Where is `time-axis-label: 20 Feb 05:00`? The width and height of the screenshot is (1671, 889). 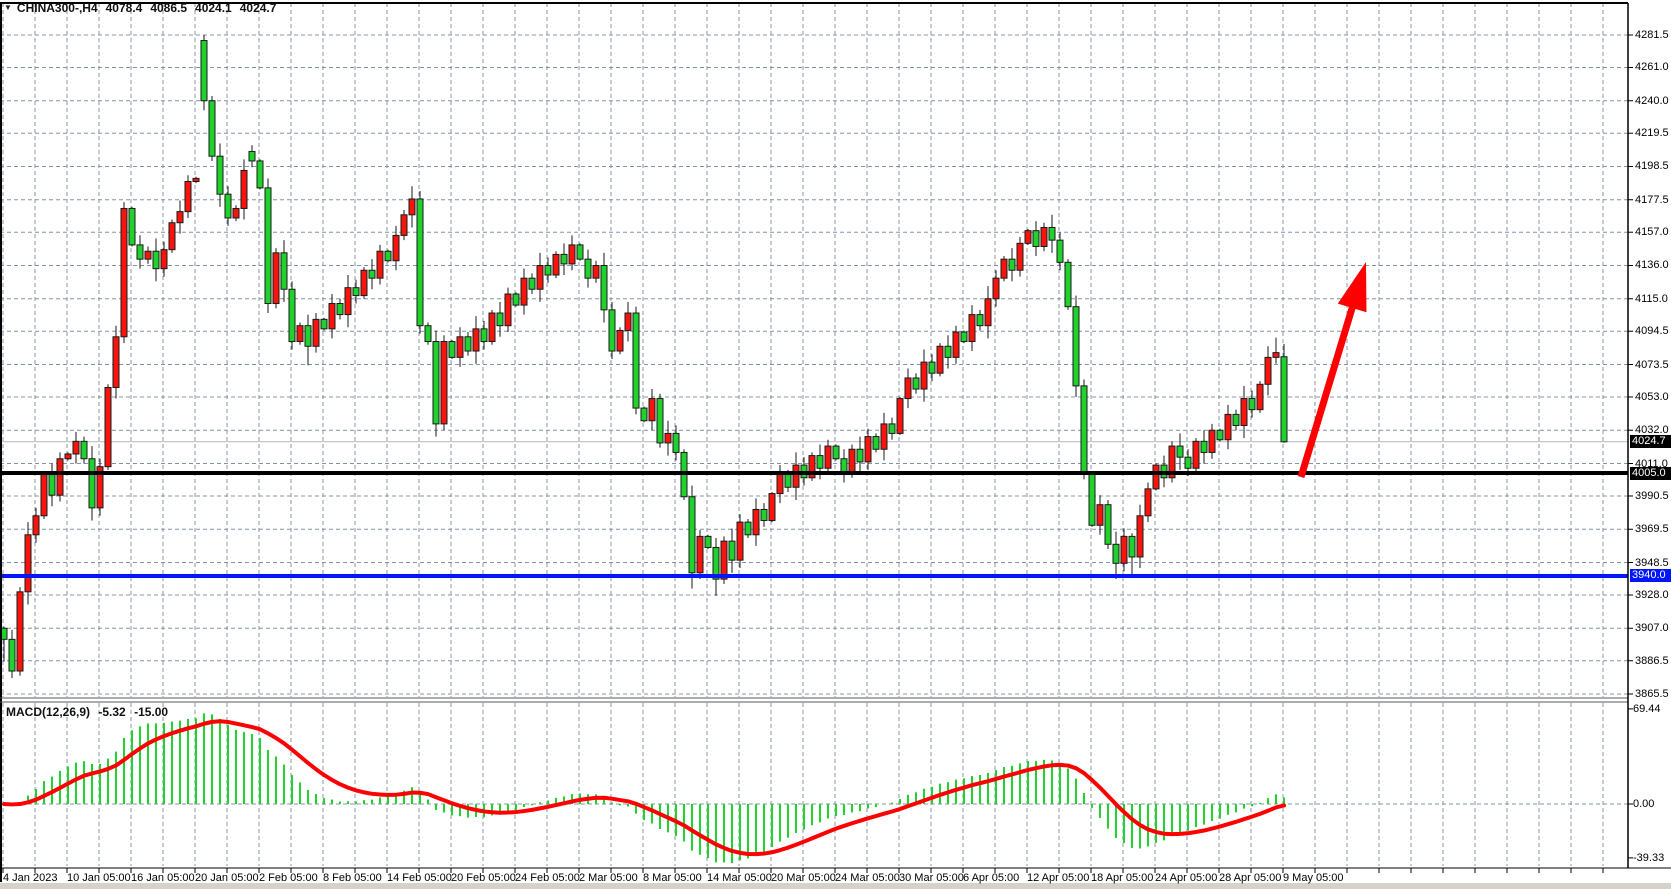 time-axis-label: 20 Feb 05:00 is located at coordinates (483, 878).